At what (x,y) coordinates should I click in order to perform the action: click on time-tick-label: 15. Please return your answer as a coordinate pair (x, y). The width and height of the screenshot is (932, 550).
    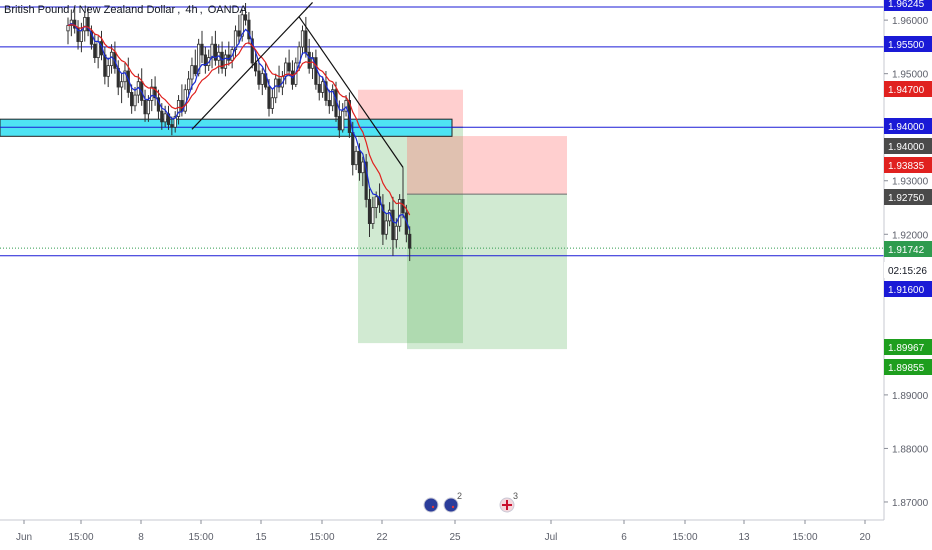
    Looking at the image, I should click on (261, 537).